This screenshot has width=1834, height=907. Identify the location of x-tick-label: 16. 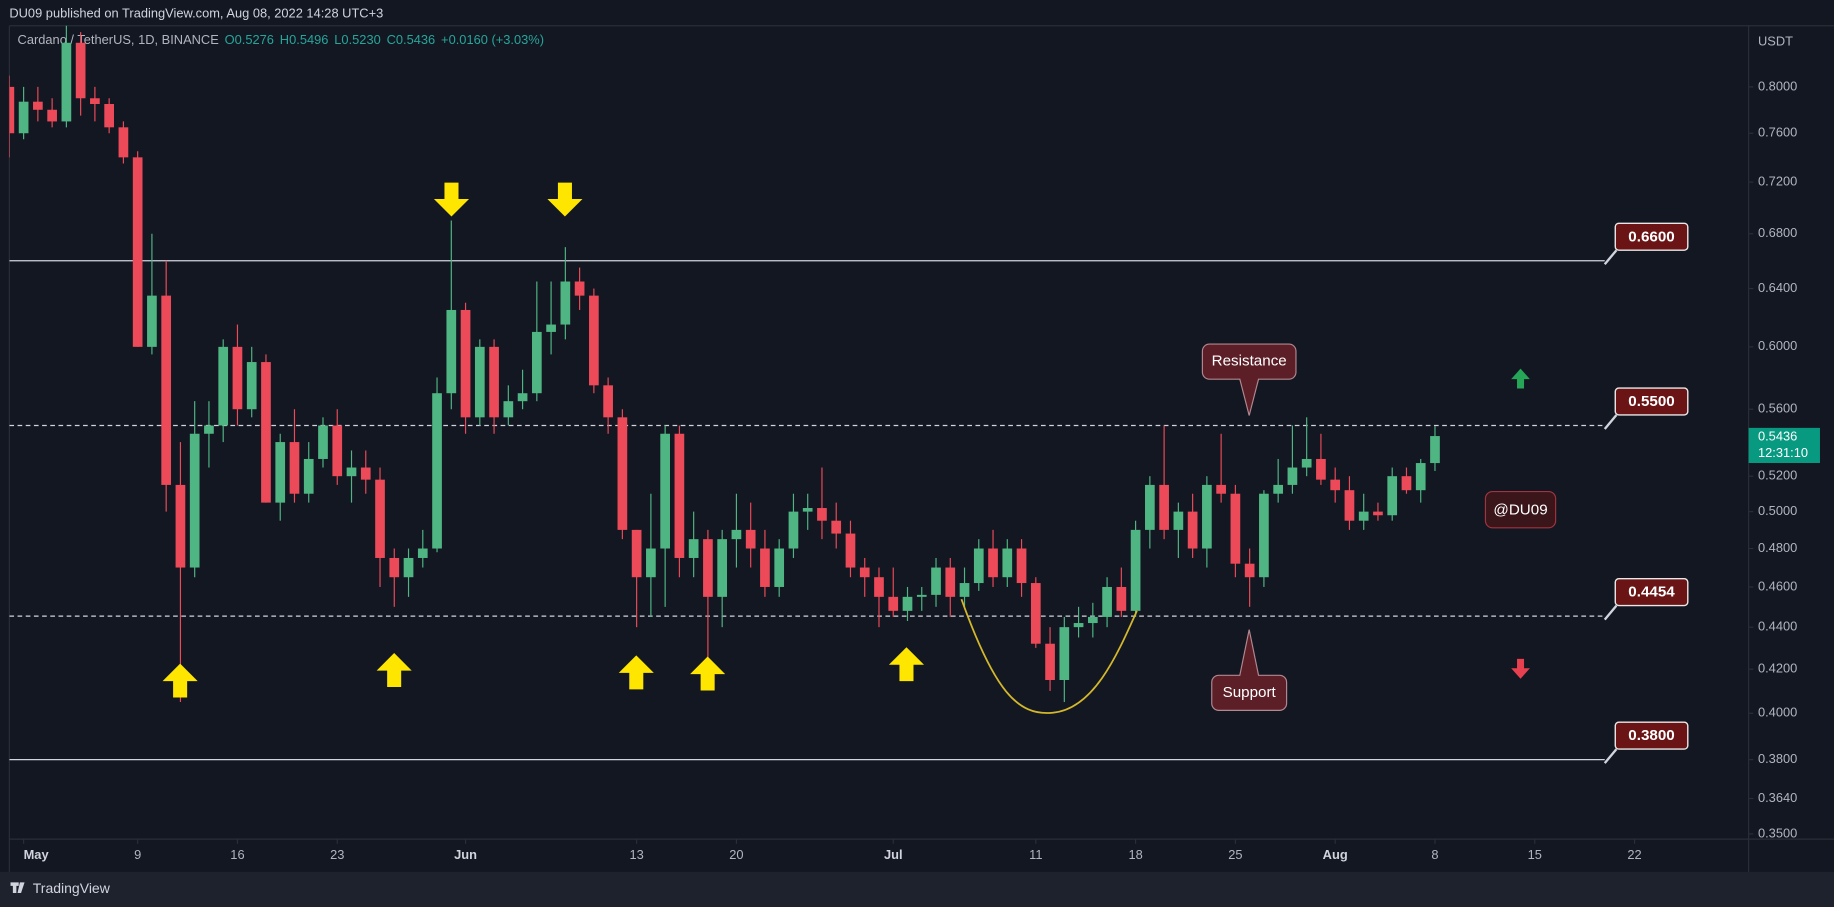
(237, 854).